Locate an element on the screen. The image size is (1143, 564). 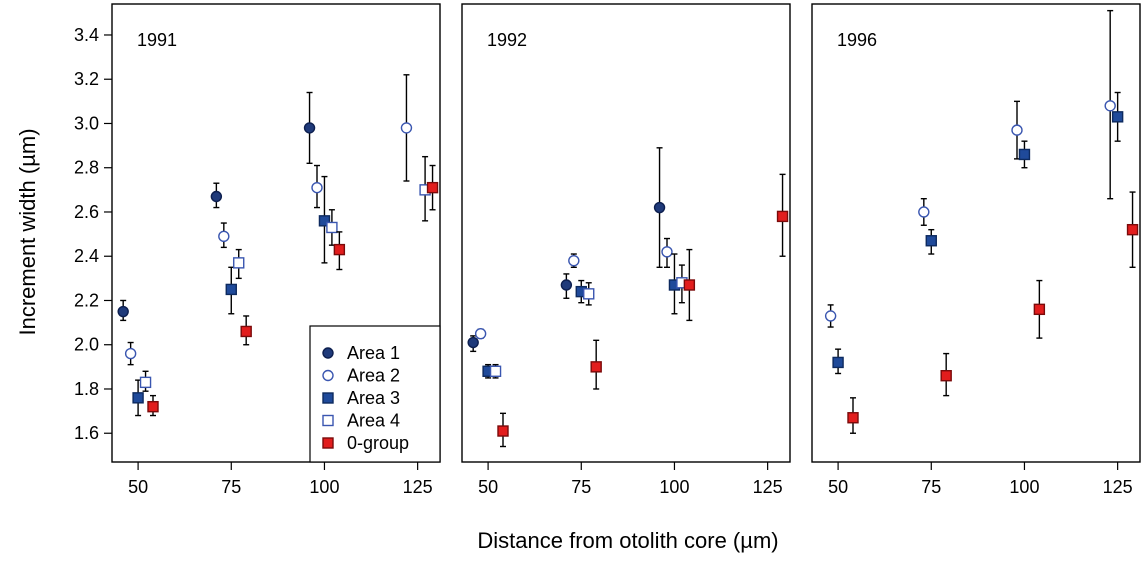
panel-title: 1992 is located at coordinates (507, 40).